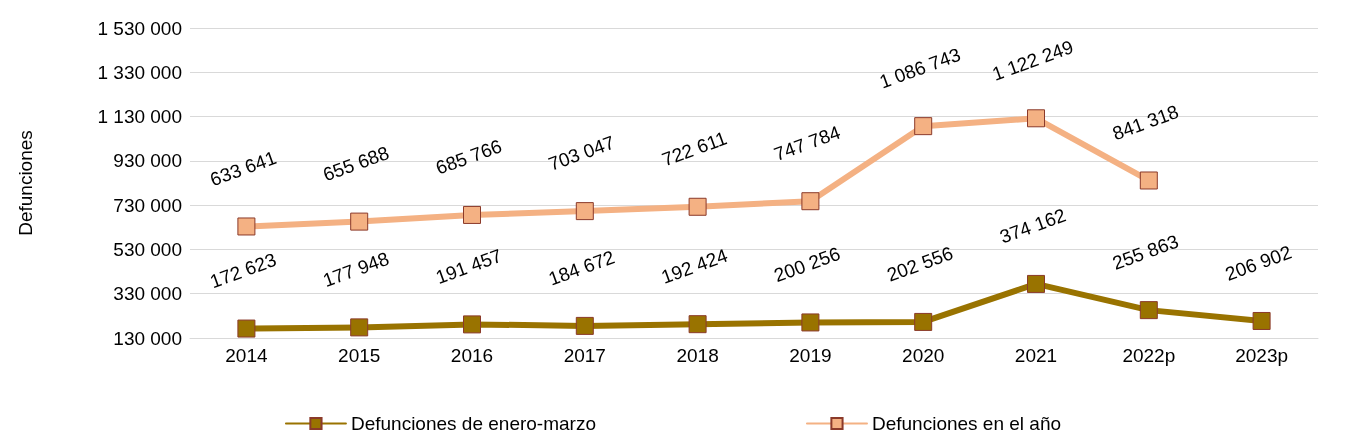 The image size is (1347, 446). Describe the element at coordinates (147, 161) in the screenshot. I see `y-tick-label: 930 000` at that location.